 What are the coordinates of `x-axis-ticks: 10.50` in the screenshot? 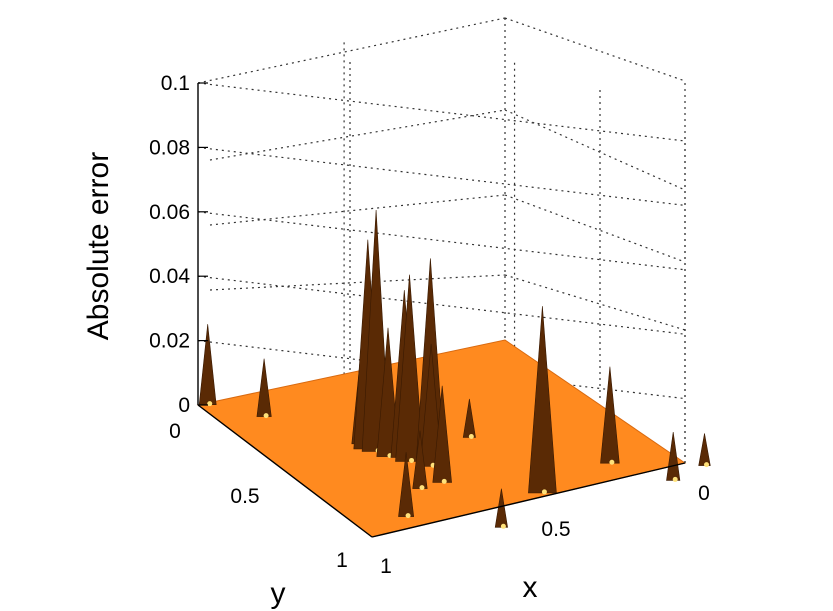 It's located at (545, 530).